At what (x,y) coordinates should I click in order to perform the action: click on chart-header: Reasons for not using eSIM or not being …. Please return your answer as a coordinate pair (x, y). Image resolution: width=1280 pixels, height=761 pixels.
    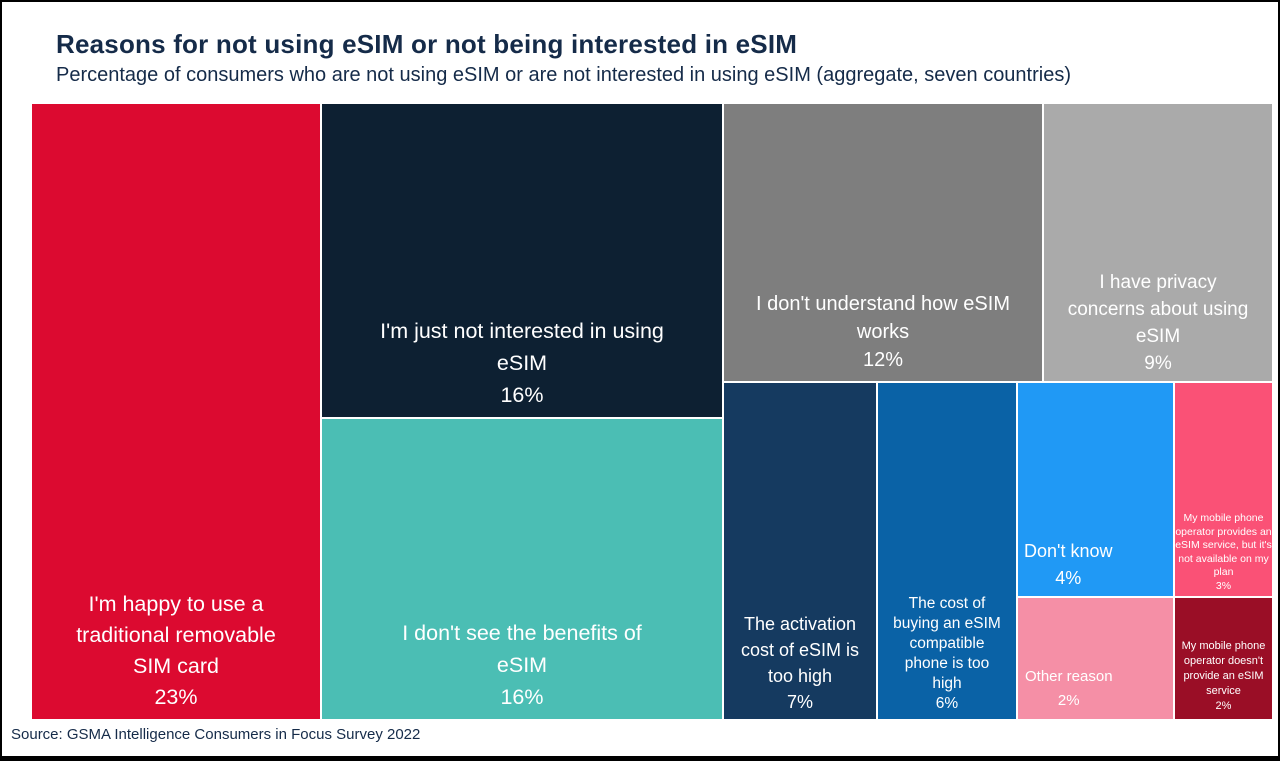
    Looking at the image, I should click on (563, 58).